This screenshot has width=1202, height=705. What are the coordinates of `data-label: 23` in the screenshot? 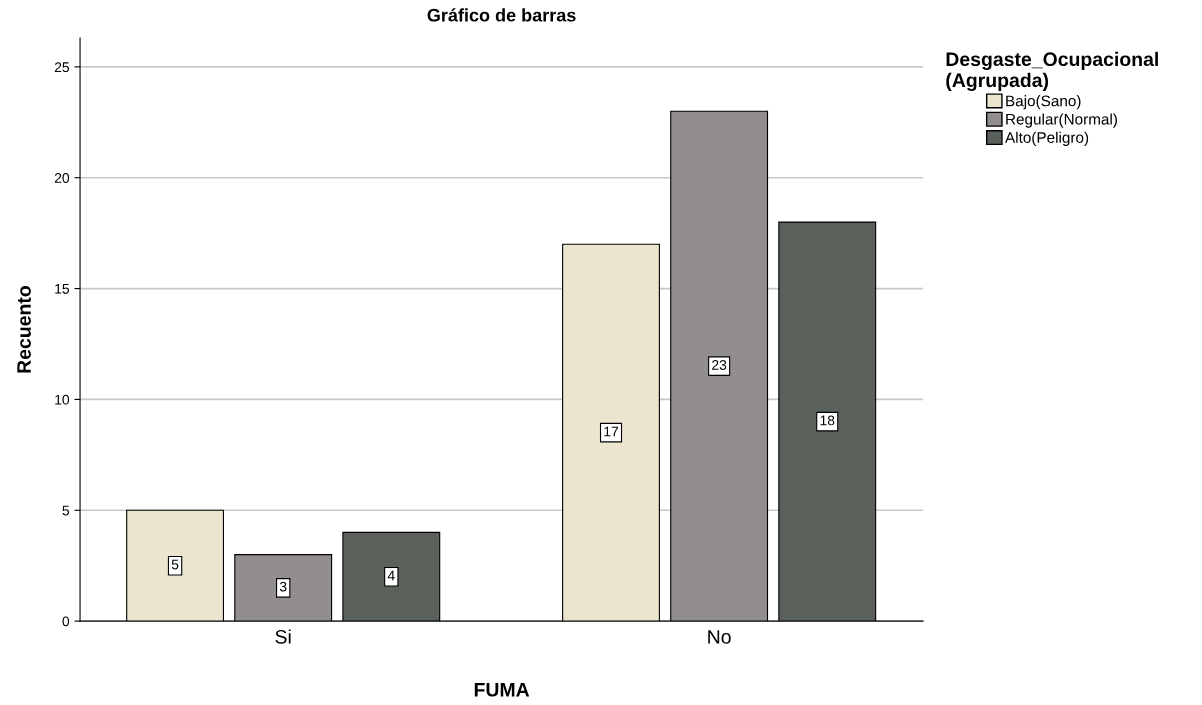 It's located at (719, 365).